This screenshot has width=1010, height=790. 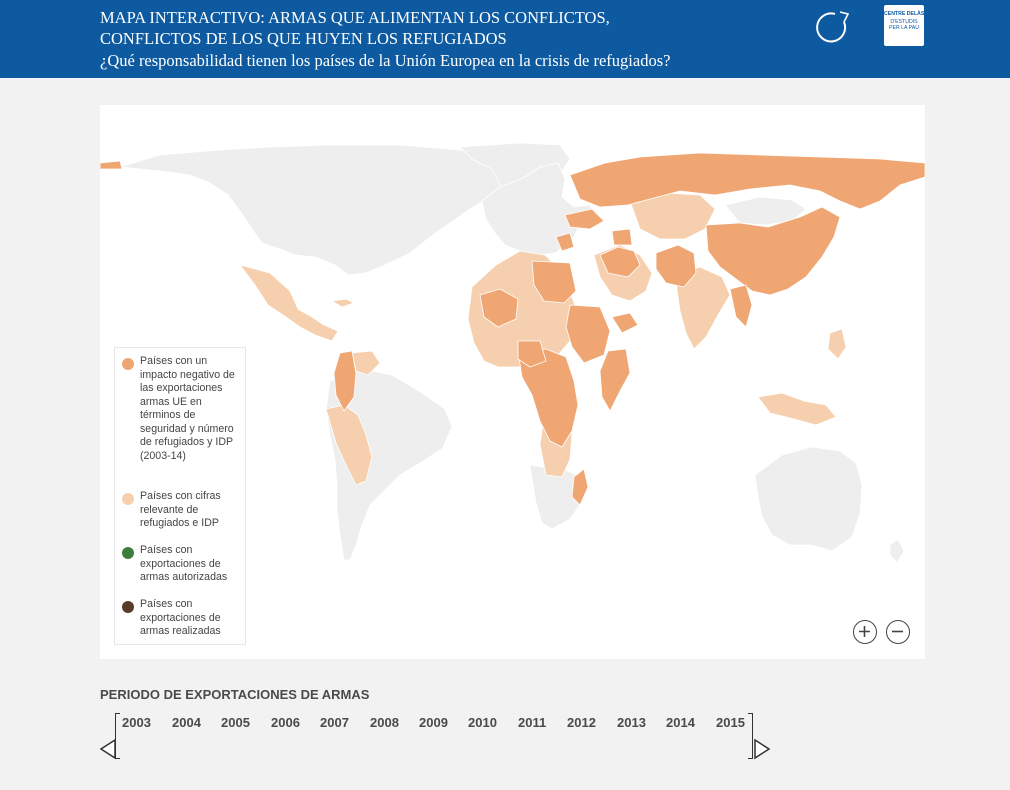 I want to click on region-mexico-central-america, so click(x=289, y=303).